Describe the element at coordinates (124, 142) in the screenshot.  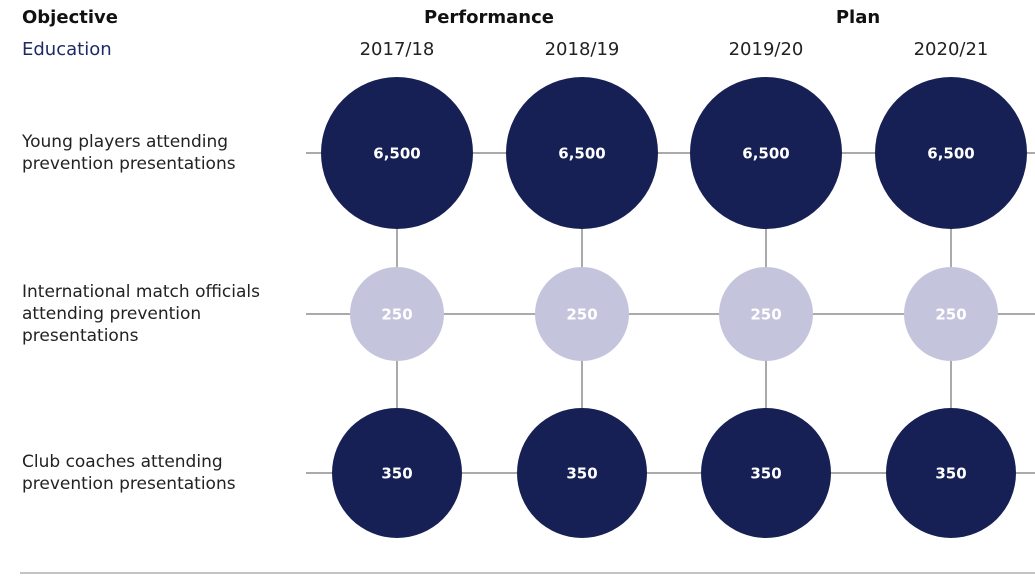
I see `row-label: Young players attending` at that location.